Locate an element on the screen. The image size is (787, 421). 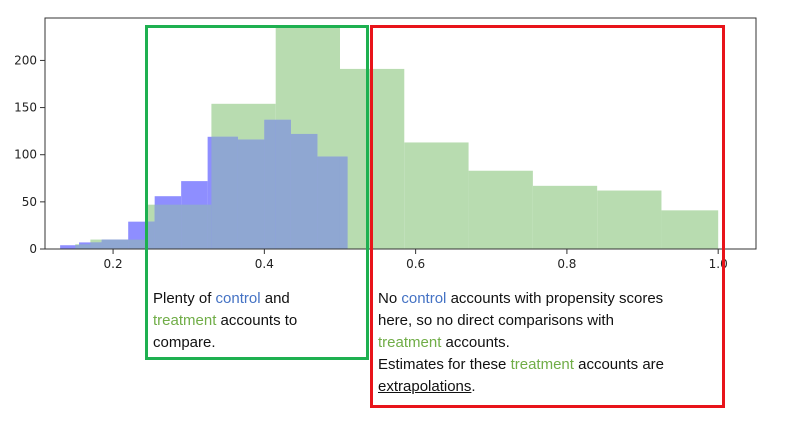
x-axis: 0.2 0.4 0.6 0.8 1.0 is located at coordinates (416, 260).